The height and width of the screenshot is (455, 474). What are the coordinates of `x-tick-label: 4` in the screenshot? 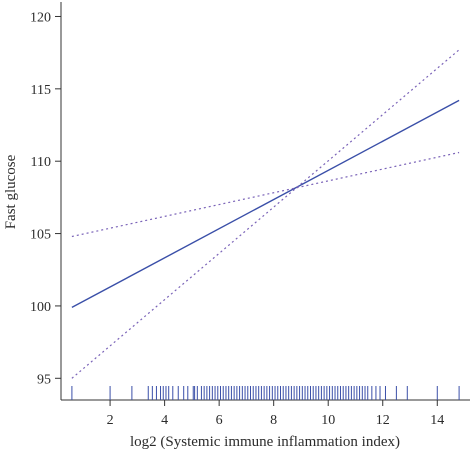 It's located at (164, 420).